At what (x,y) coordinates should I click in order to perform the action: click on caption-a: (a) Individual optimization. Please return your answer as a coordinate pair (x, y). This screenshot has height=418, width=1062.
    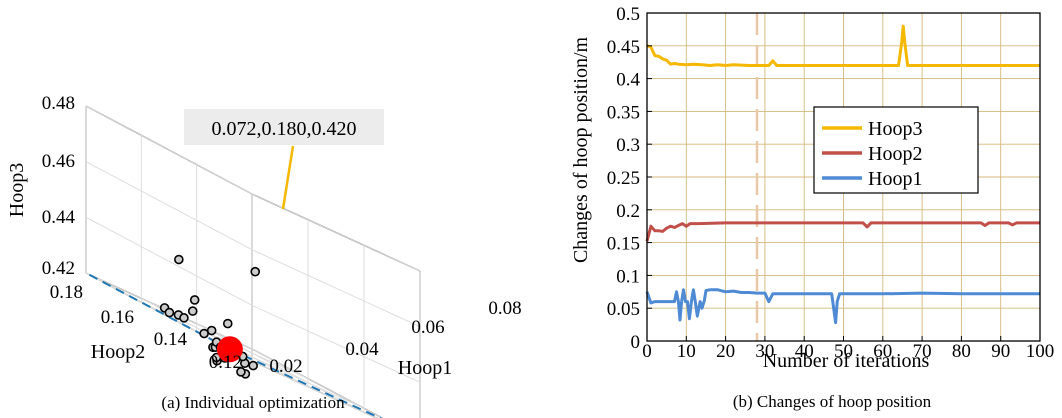
    Looking at the image, I should click on (253, 402).